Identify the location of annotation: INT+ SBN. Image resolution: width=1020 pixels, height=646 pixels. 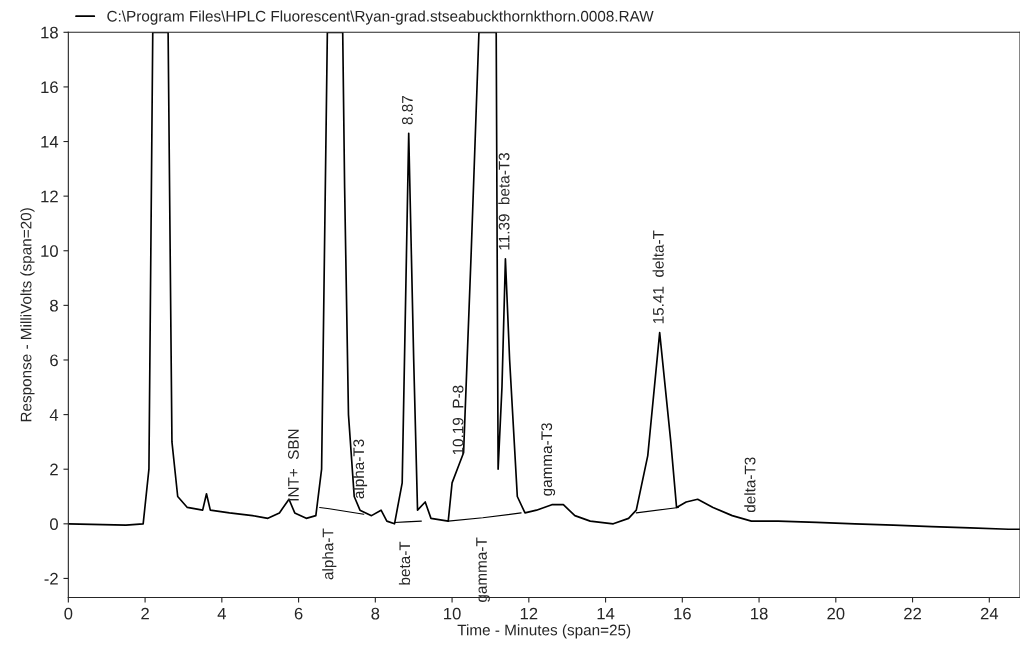
(293, 465).